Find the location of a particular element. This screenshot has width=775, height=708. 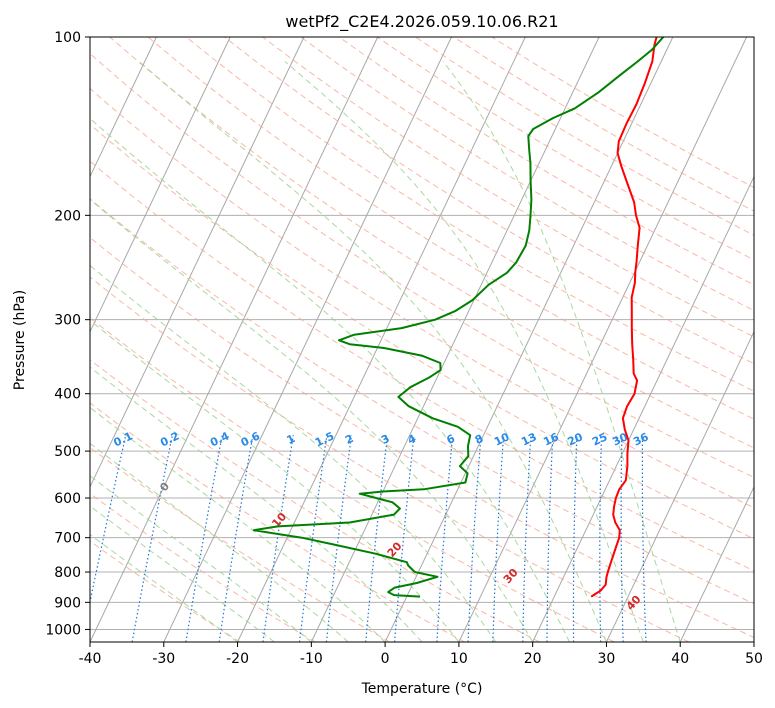

mixing-ratio-label: 16 is located at coordinates (551, 439).